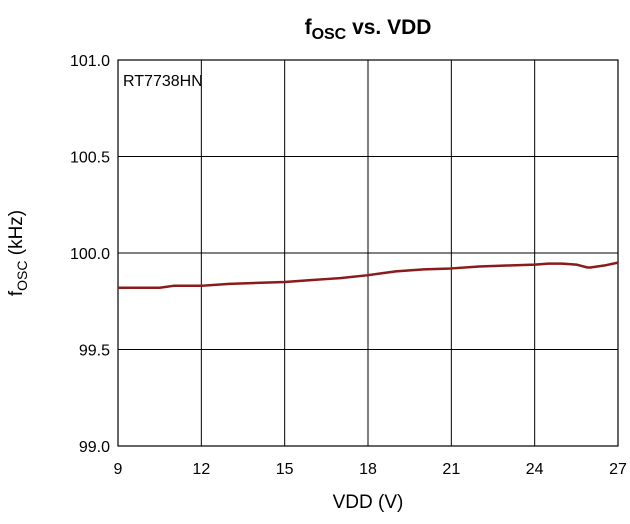 This screenshot has height=524, width=630. Describe the element at coordinates (388, 27) in the screenshot. I see `chart-title-rest: vs. VDD` at that location.